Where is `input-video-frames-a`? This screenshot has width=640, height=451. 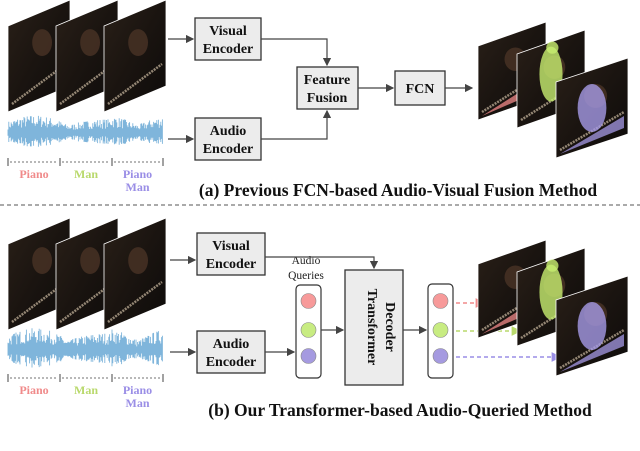 input-video-frames-a is located at coordinates (87, 56).